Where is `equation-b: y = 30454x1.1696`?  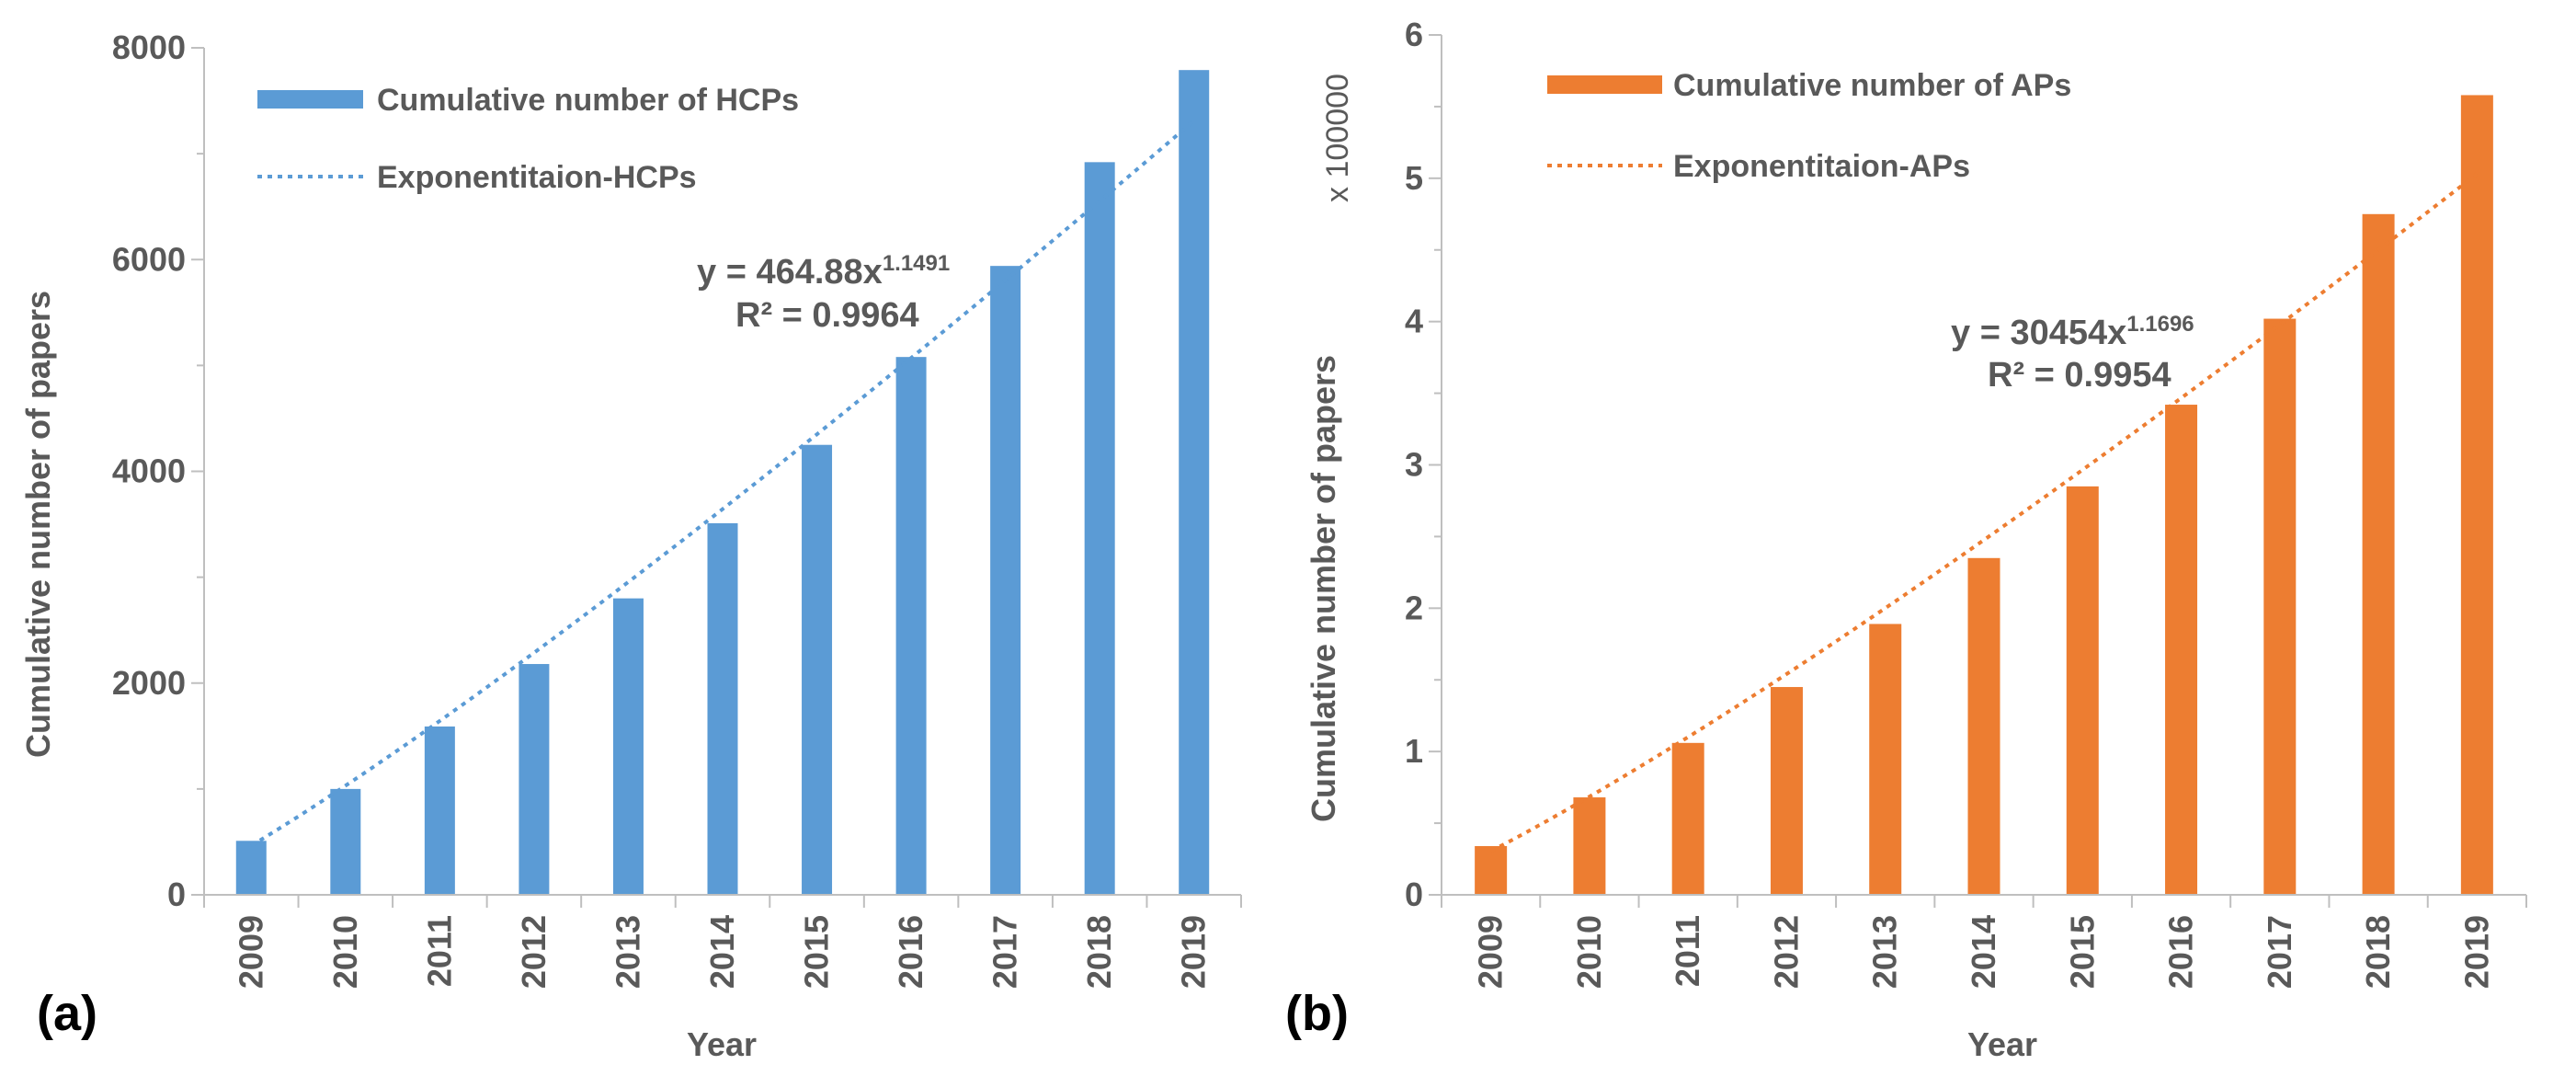
equation-b: y = 30454x1.1696 is located at coordinates (2072, 332).